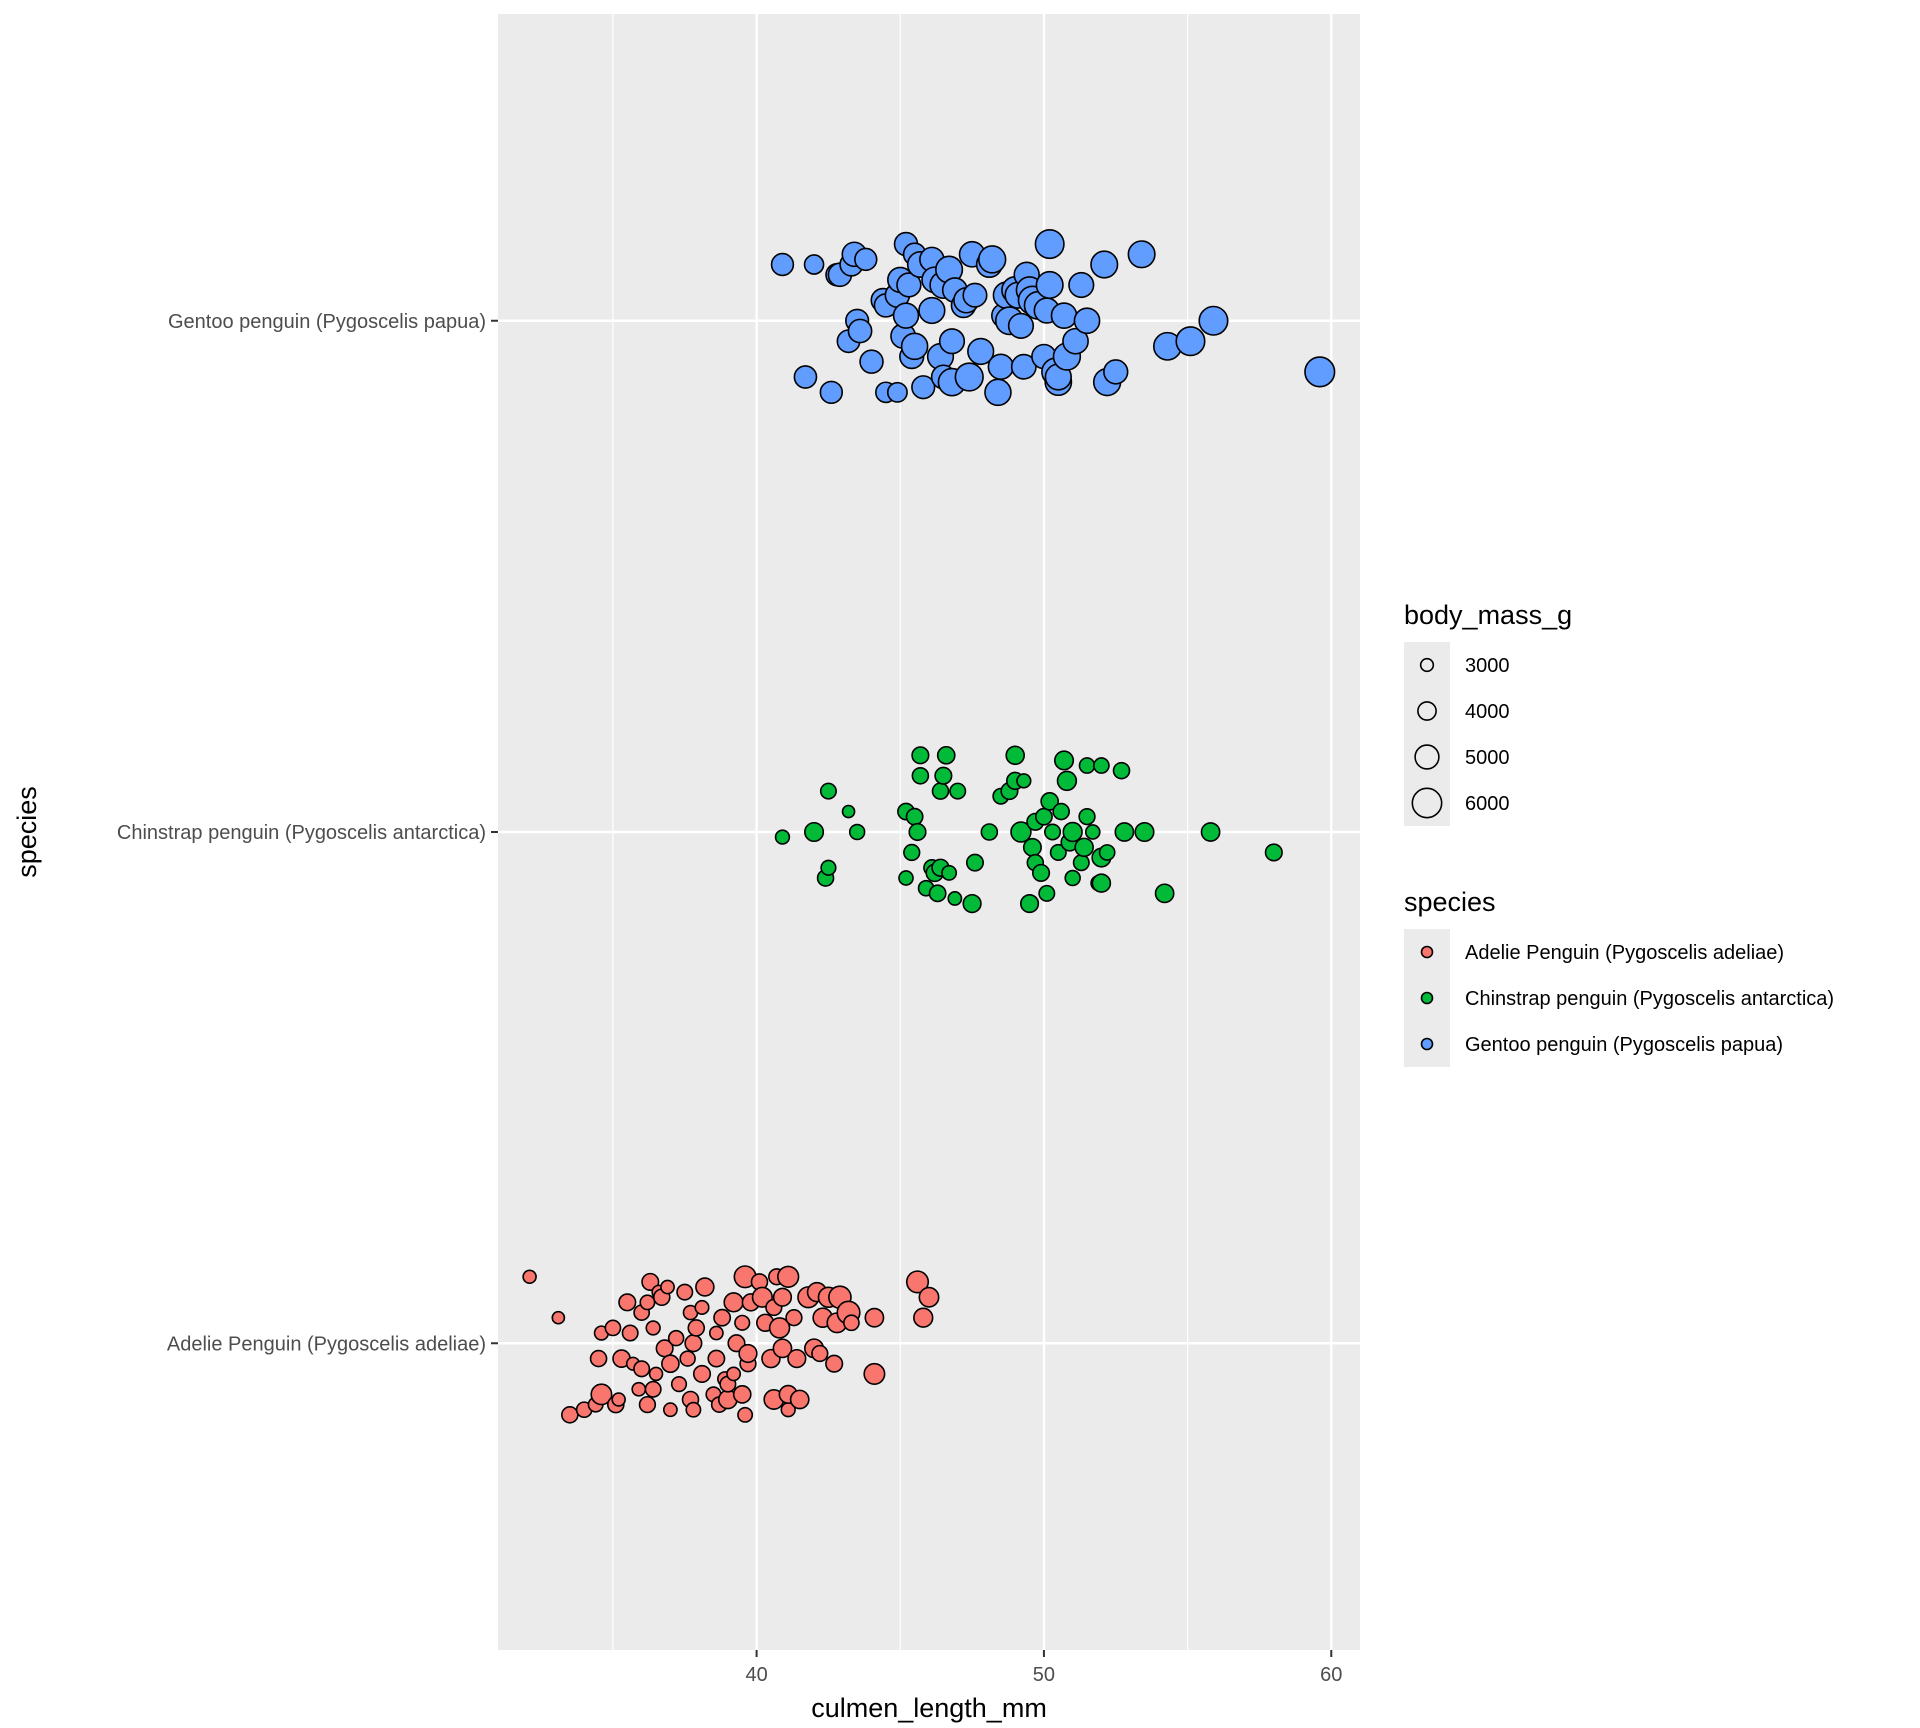 The image size is (1920, 1728). Describe the element at coordinates (929, 1708) in the screenshot. I see `x-axis-title: culmen_length_mm` at that location.